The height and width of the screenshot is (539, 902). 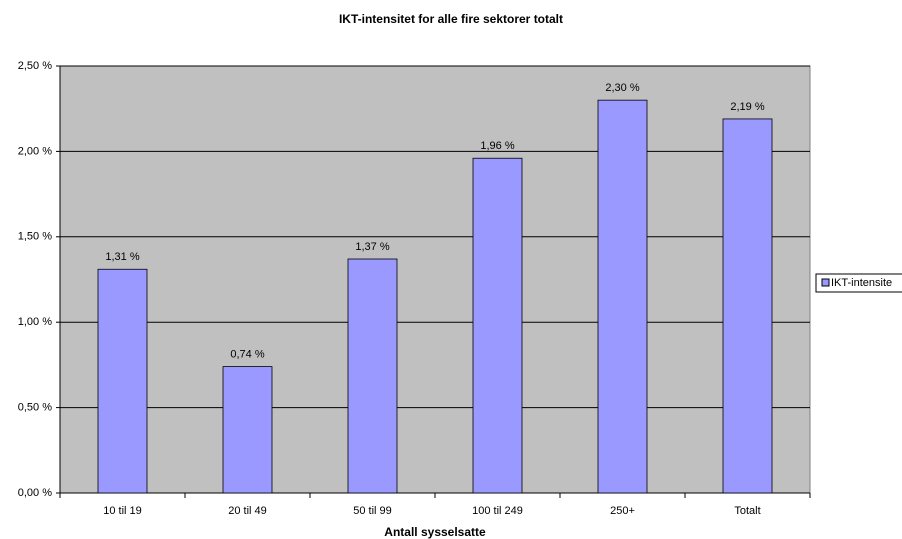 I want to click on y-tick-label: 2,00 %, so click(x=35, y=151).